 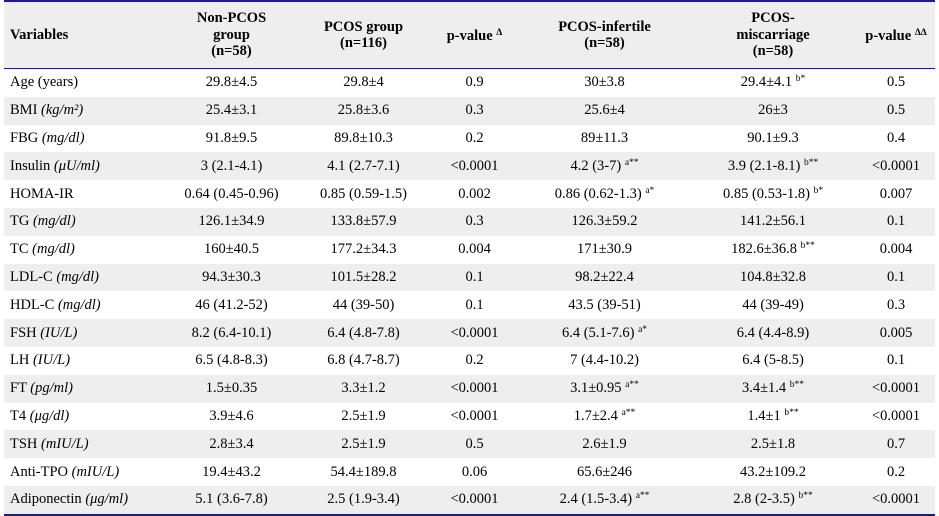 I want to click on cell-pcos-infertile-value: 1.7±2.4, so click(x=595, y=415).